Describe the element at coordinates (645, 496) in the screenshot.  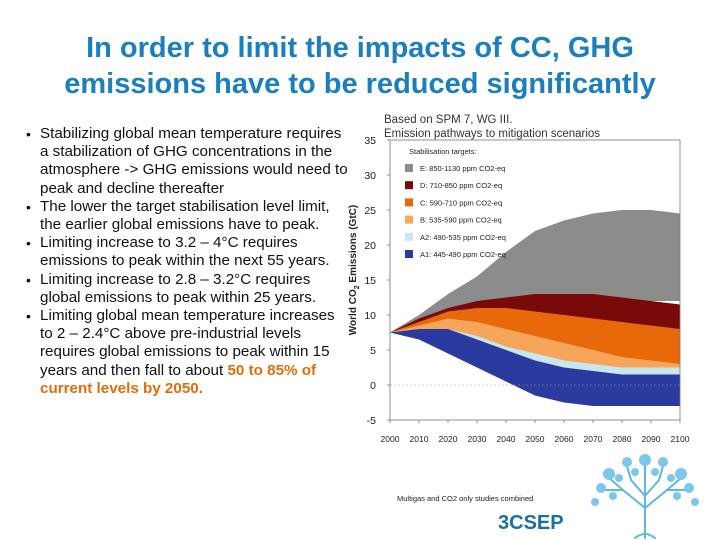
I see `tree-logo-icon` at that location.